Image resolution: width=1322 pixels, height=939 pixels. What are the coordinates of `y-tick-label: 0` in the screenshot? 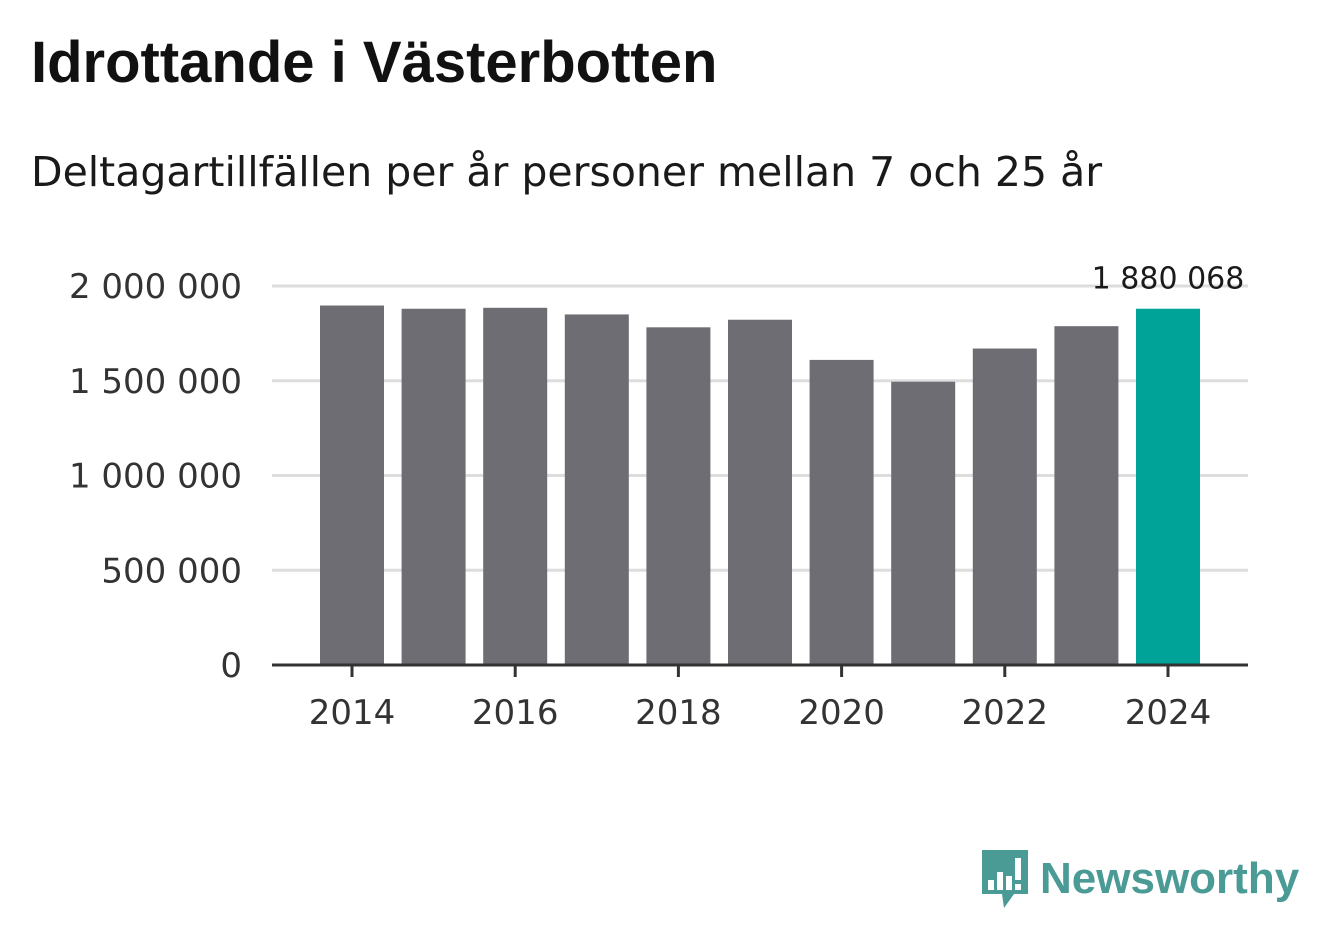 It's located at (231, 666).